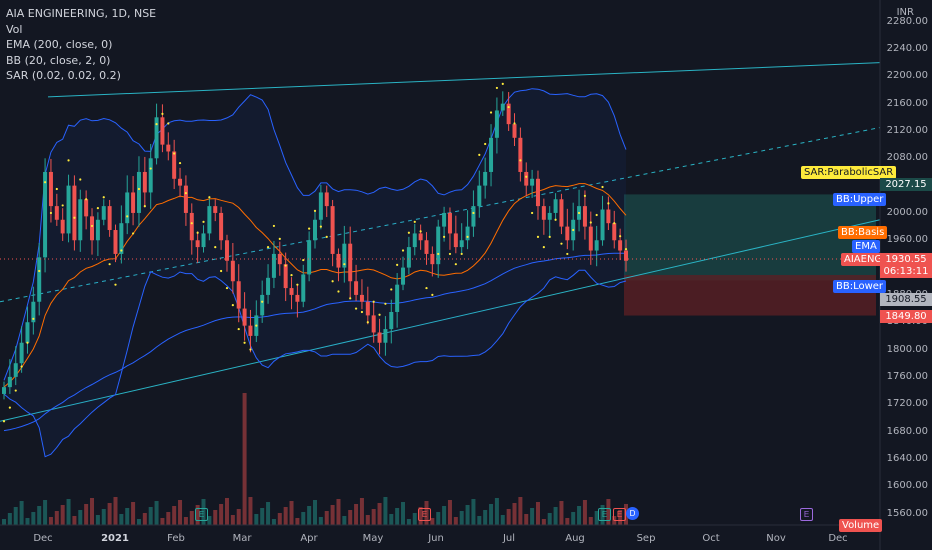 Image resolution: width=932 pixels, height=550 pixels. What do you see at coordinates (866, 246) in the screenshot?
I see `ema-label: EMA` at bounding box center [866, 246].